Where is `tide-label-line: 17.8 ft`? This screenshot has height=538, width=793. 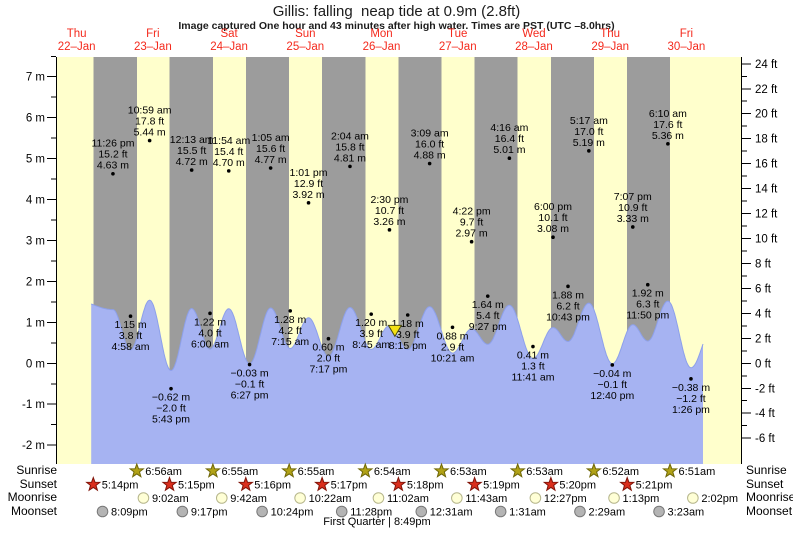
tide-label-line: 17.8 ft is located at coordinates (149, 122).